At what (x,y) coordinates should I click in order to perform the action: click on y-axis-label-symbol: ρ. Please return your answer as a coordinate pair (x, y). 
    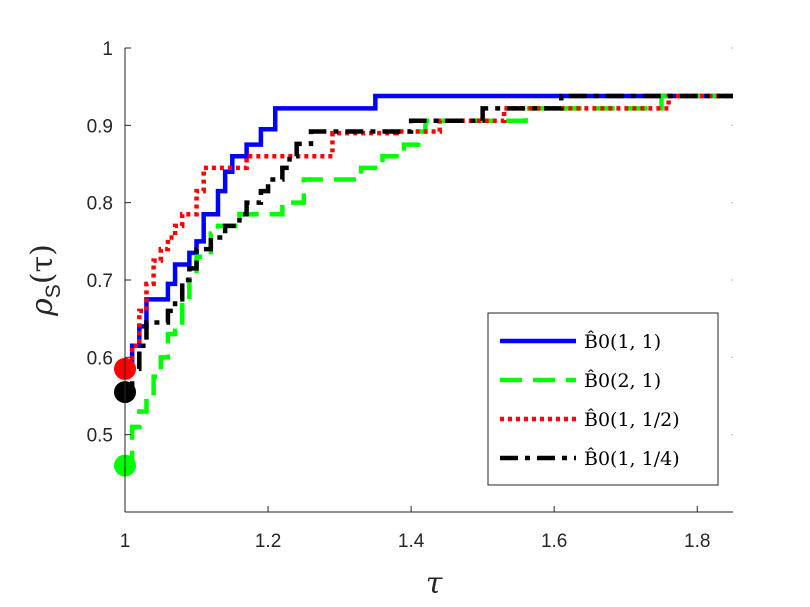
    Looking at the image, I should click on (42, 307).